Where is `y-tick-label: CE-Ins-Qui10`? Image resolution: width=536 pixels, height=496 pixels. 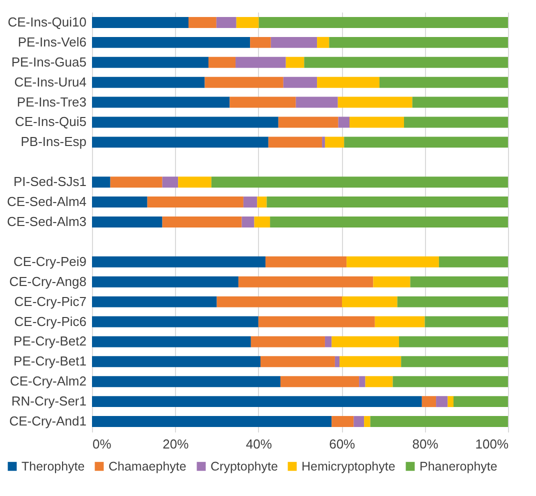
y-tick-label: CE-Ins-Qui10 is located at coordinates (47, 22).